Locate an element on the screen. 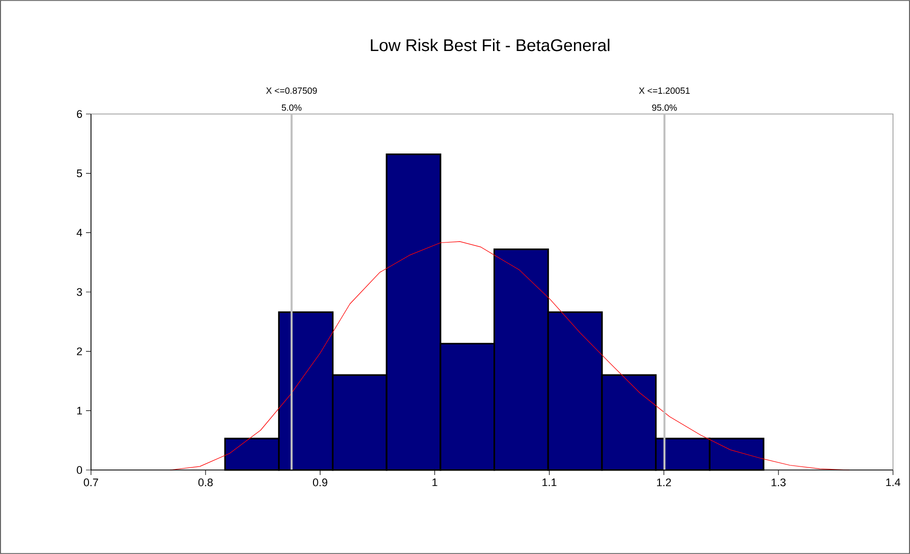  y-tick-label: 6 is located at coordinates (79, 114).